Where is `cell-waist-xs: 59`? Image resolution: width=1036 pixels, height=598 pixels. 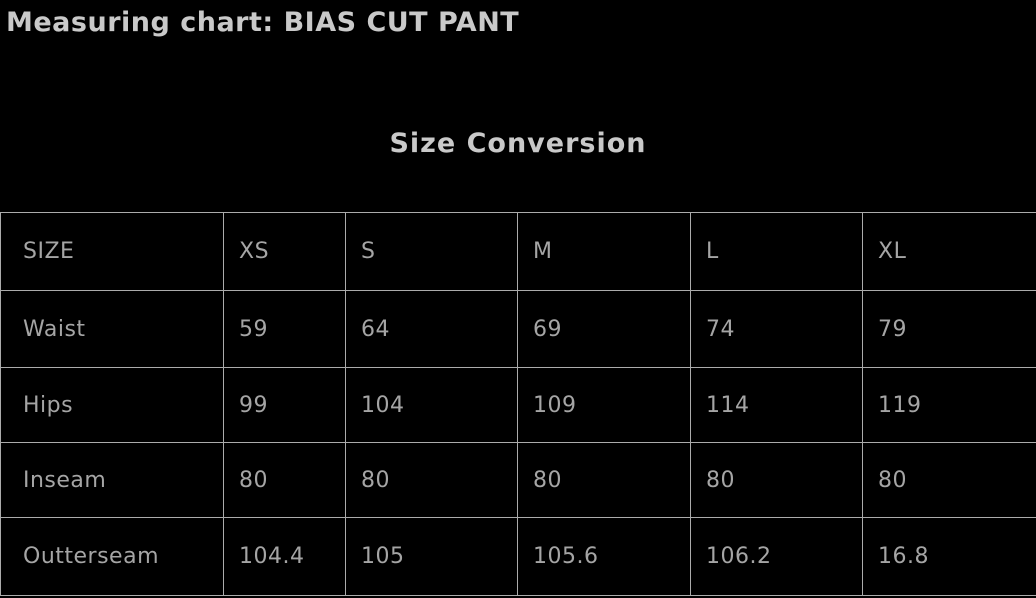 cell-waist-xs: 59 is located at coordinates (284, 329).